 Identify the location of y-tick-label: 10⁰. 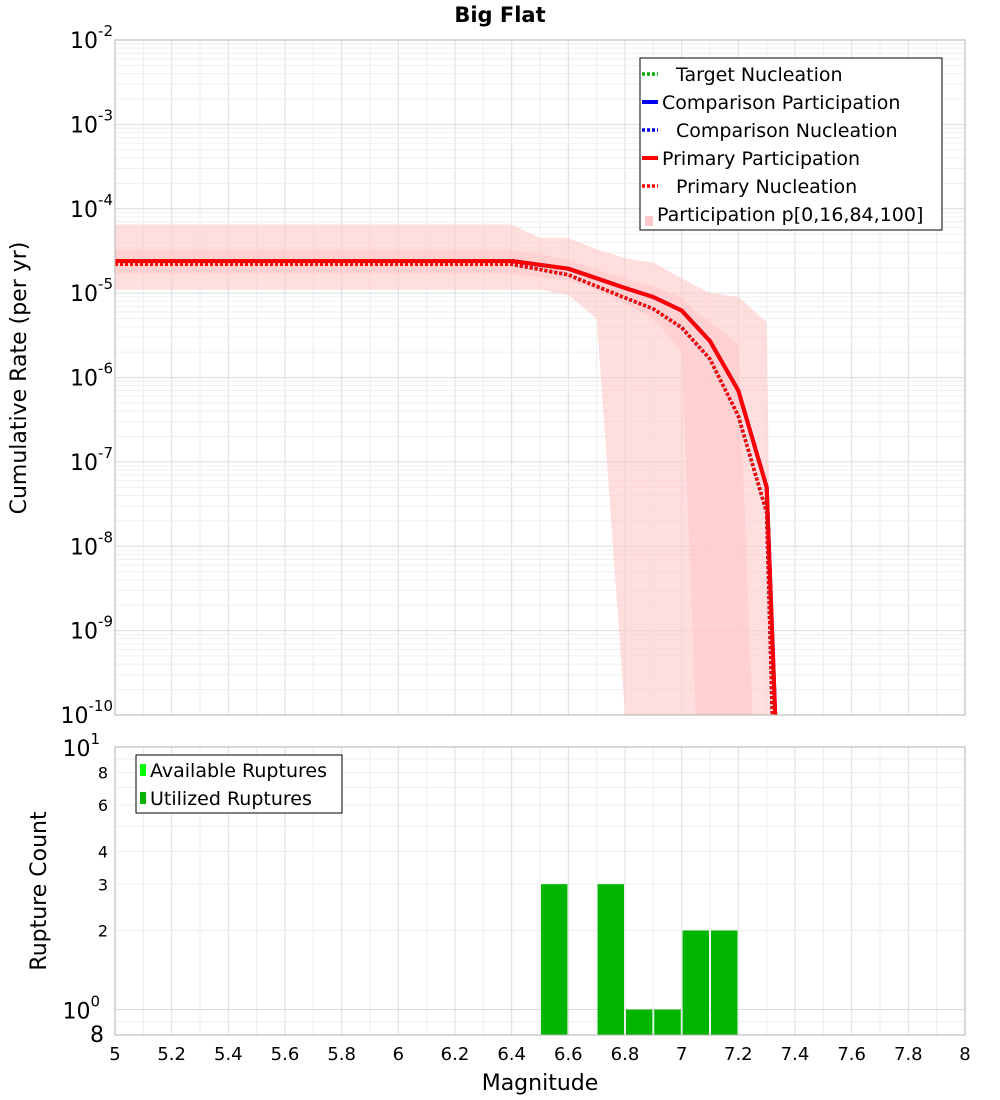
(81, 1009).